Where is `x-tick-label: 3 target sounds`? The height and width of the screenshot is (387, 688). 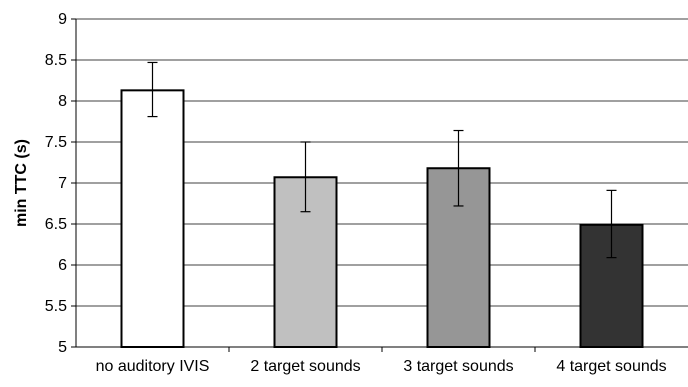 x-tick-label: 3 target sounds is located at coordinates (458, 366).